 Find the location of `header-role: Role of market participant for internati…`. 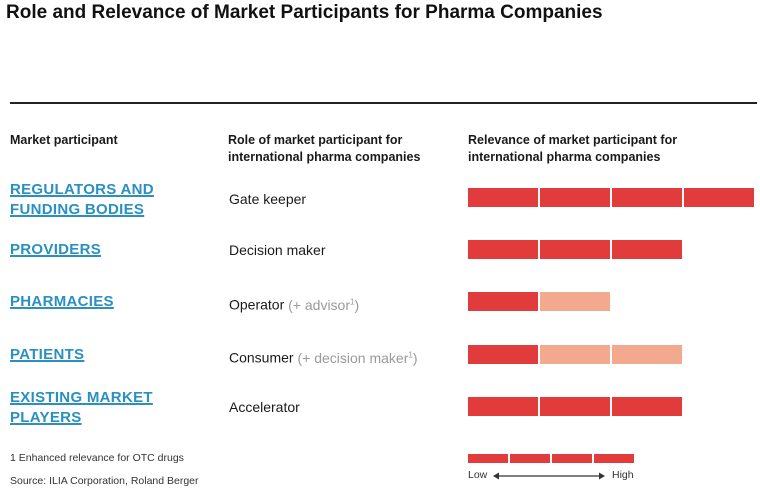

header-role: Role of market participant for internati… is located at coordinates (338, 149).